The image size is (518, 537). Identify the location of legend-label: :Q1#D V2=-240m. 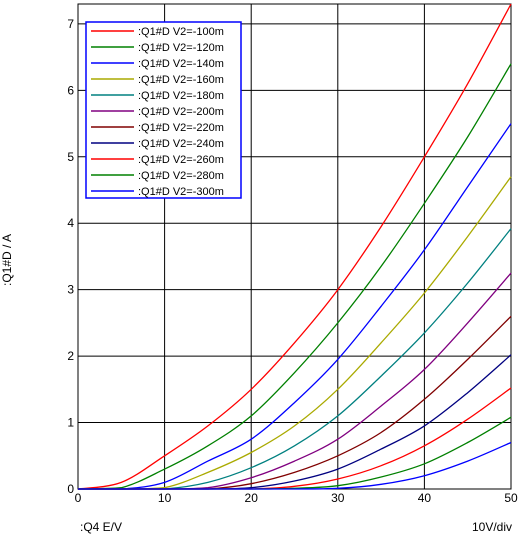
(181, 144).